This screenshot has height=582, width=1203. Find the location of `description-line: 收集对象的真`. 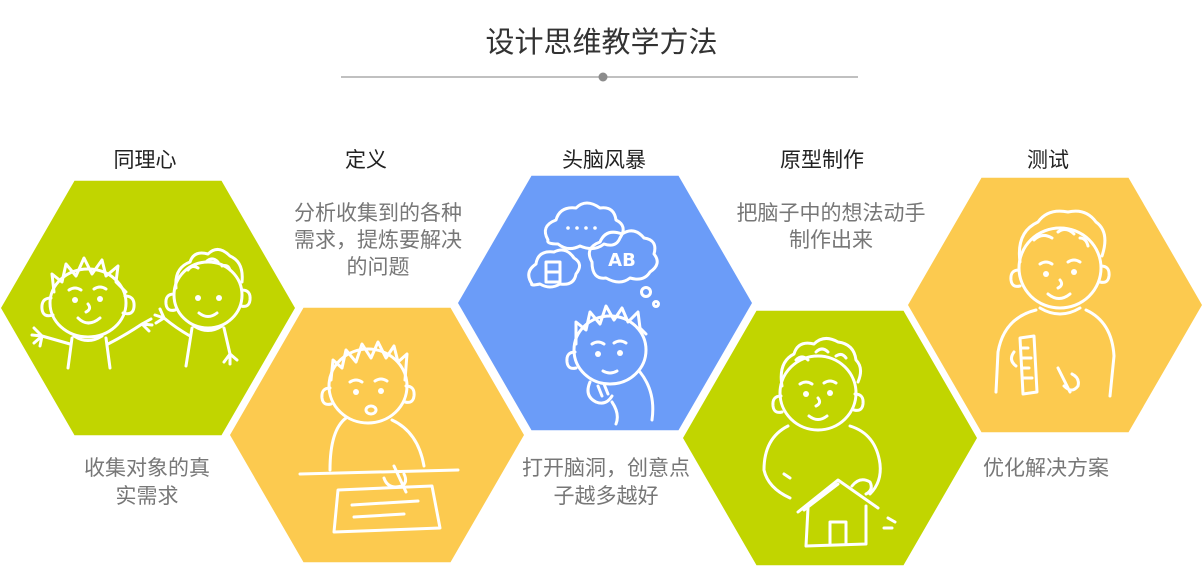

description-line: 收集对象的真 is located at coordinates (147, 468).